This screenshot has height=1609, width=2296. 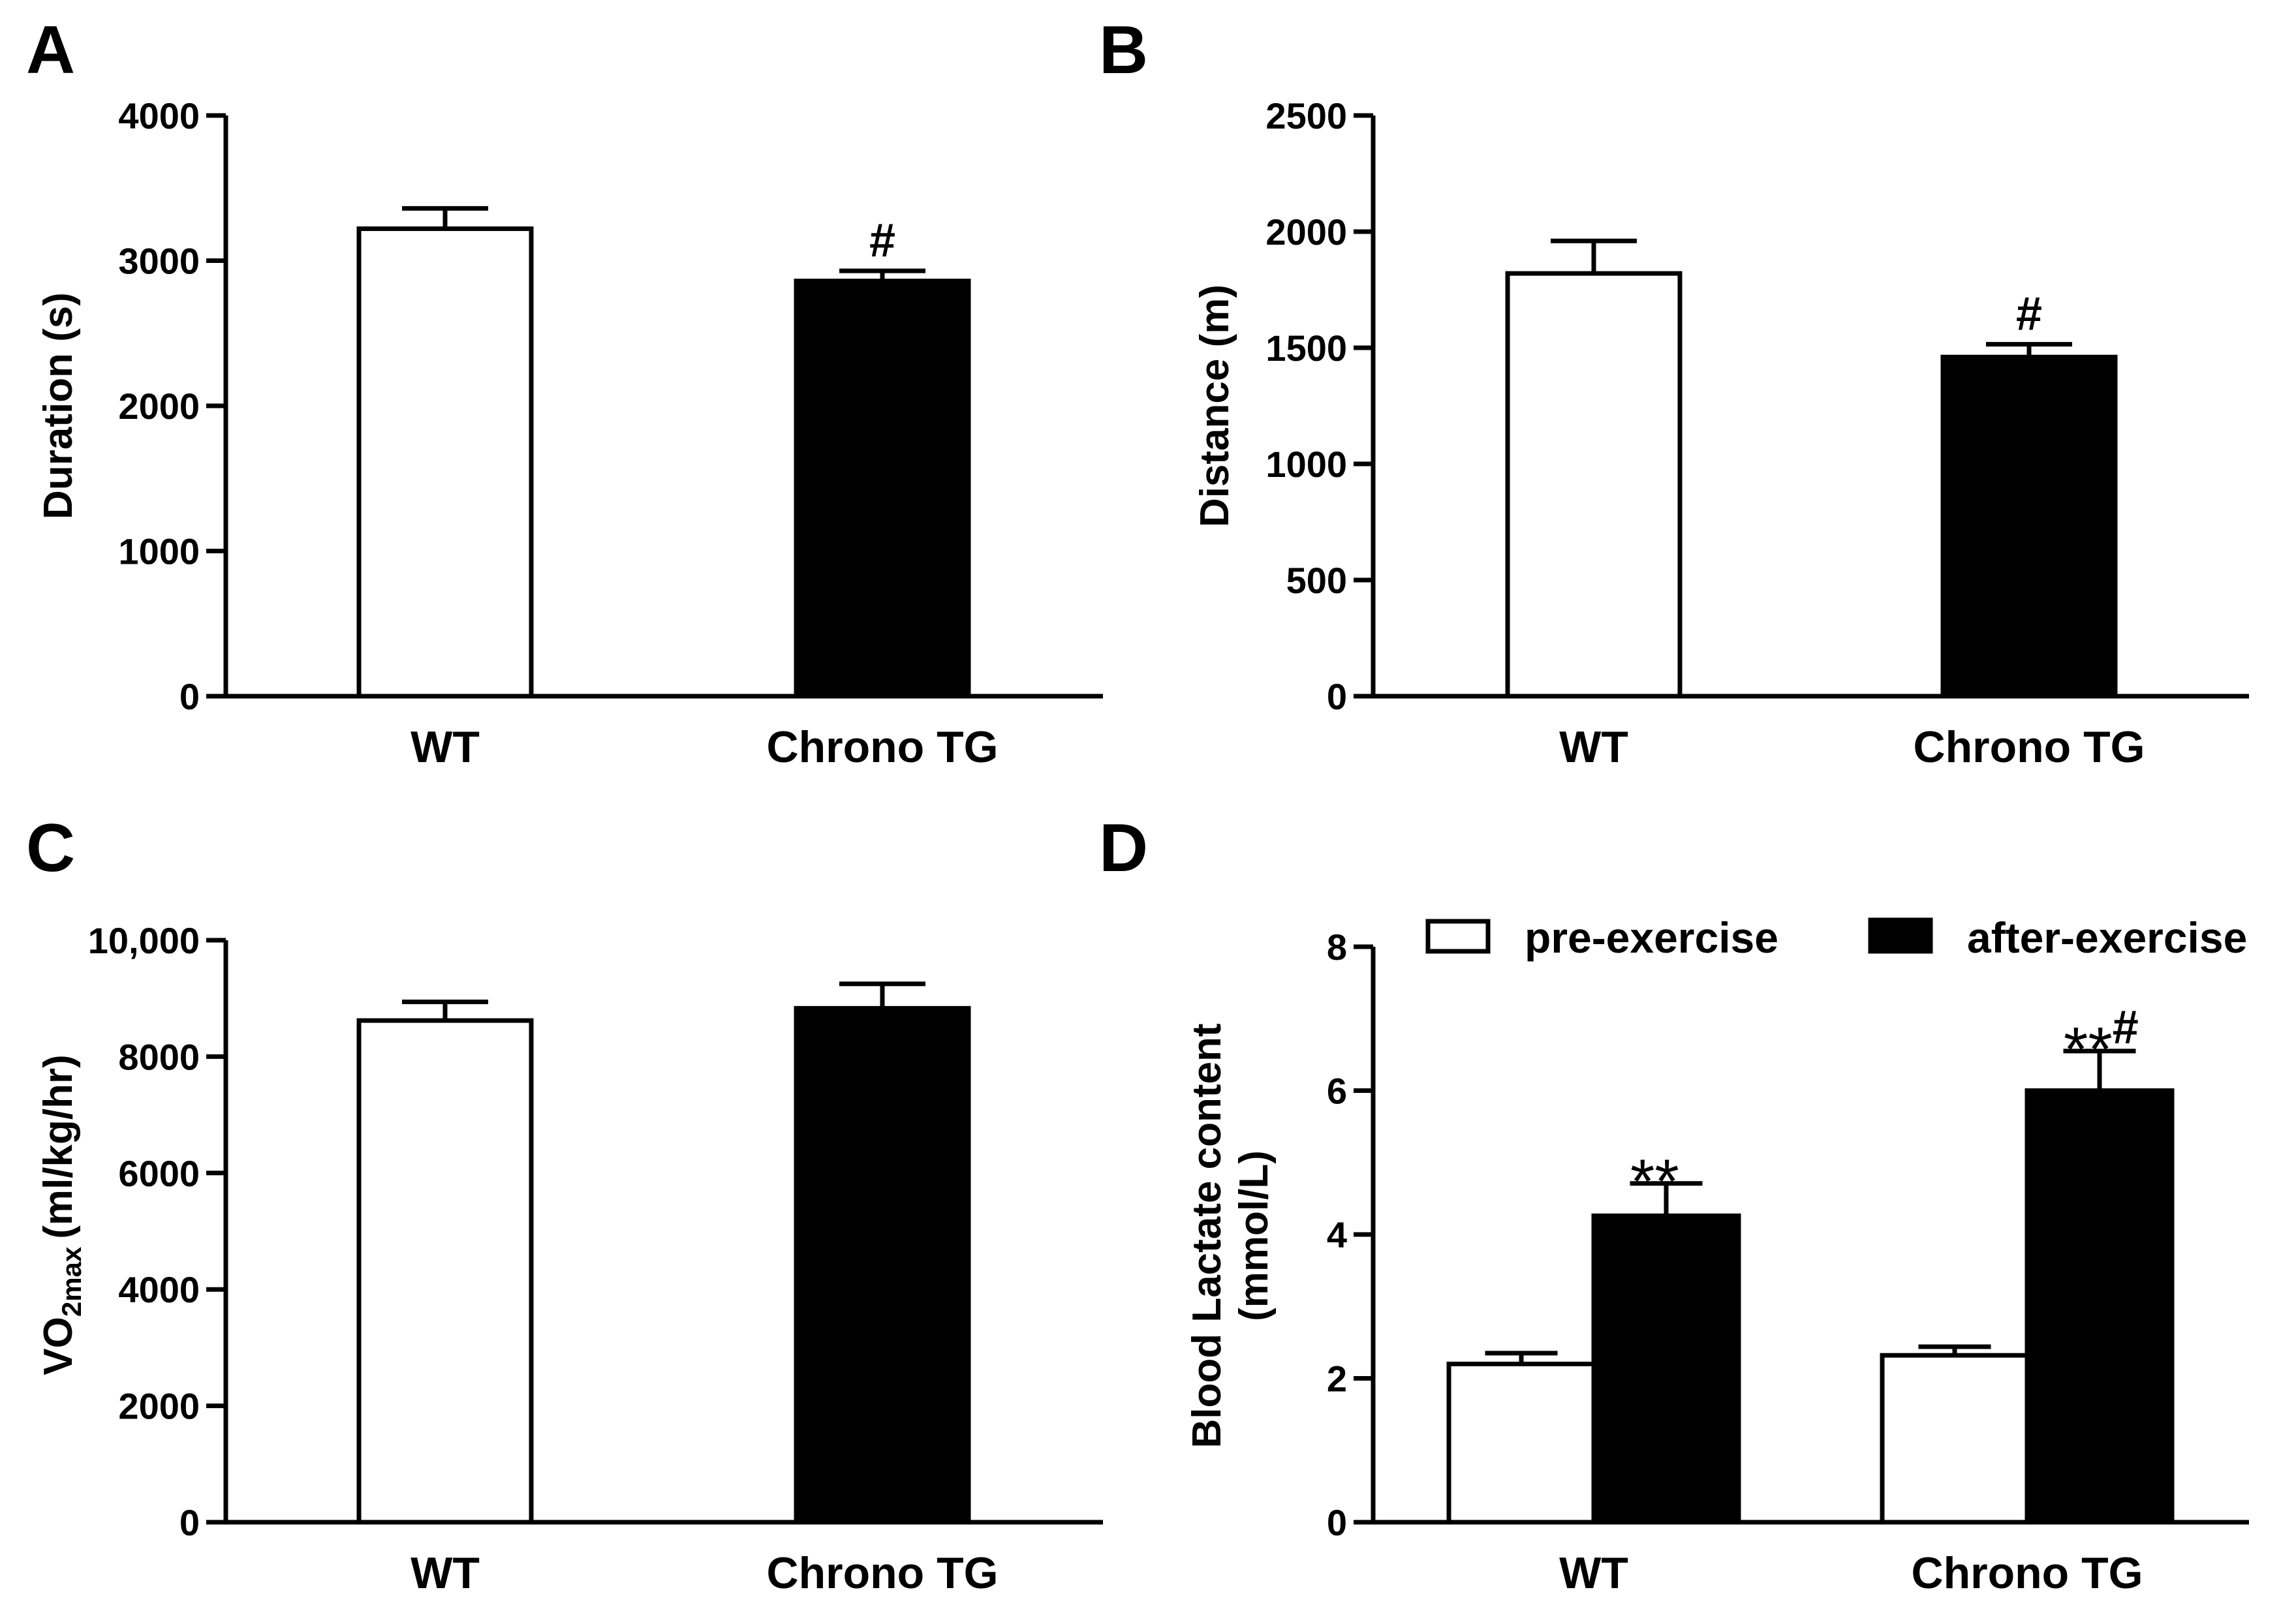 What do you see at coordinates (1306, 464) in the screenshot?
I see `panel-b-y-tick-label: 1000` at bounding box center [1306, 464].